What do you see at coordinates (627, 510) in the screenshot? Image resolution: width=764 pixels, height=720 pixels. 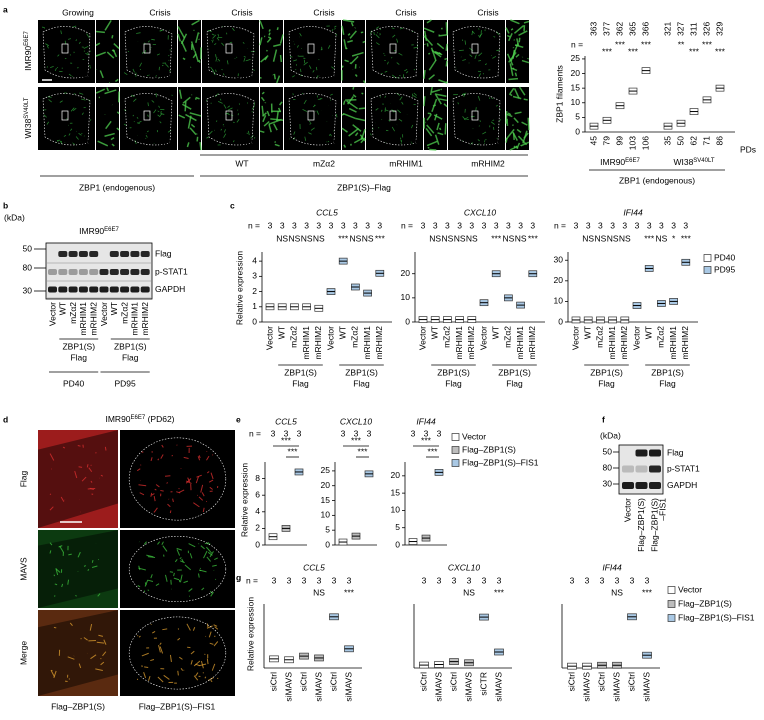 I see `lane-label: Vector` at bounding box center [627, 510].